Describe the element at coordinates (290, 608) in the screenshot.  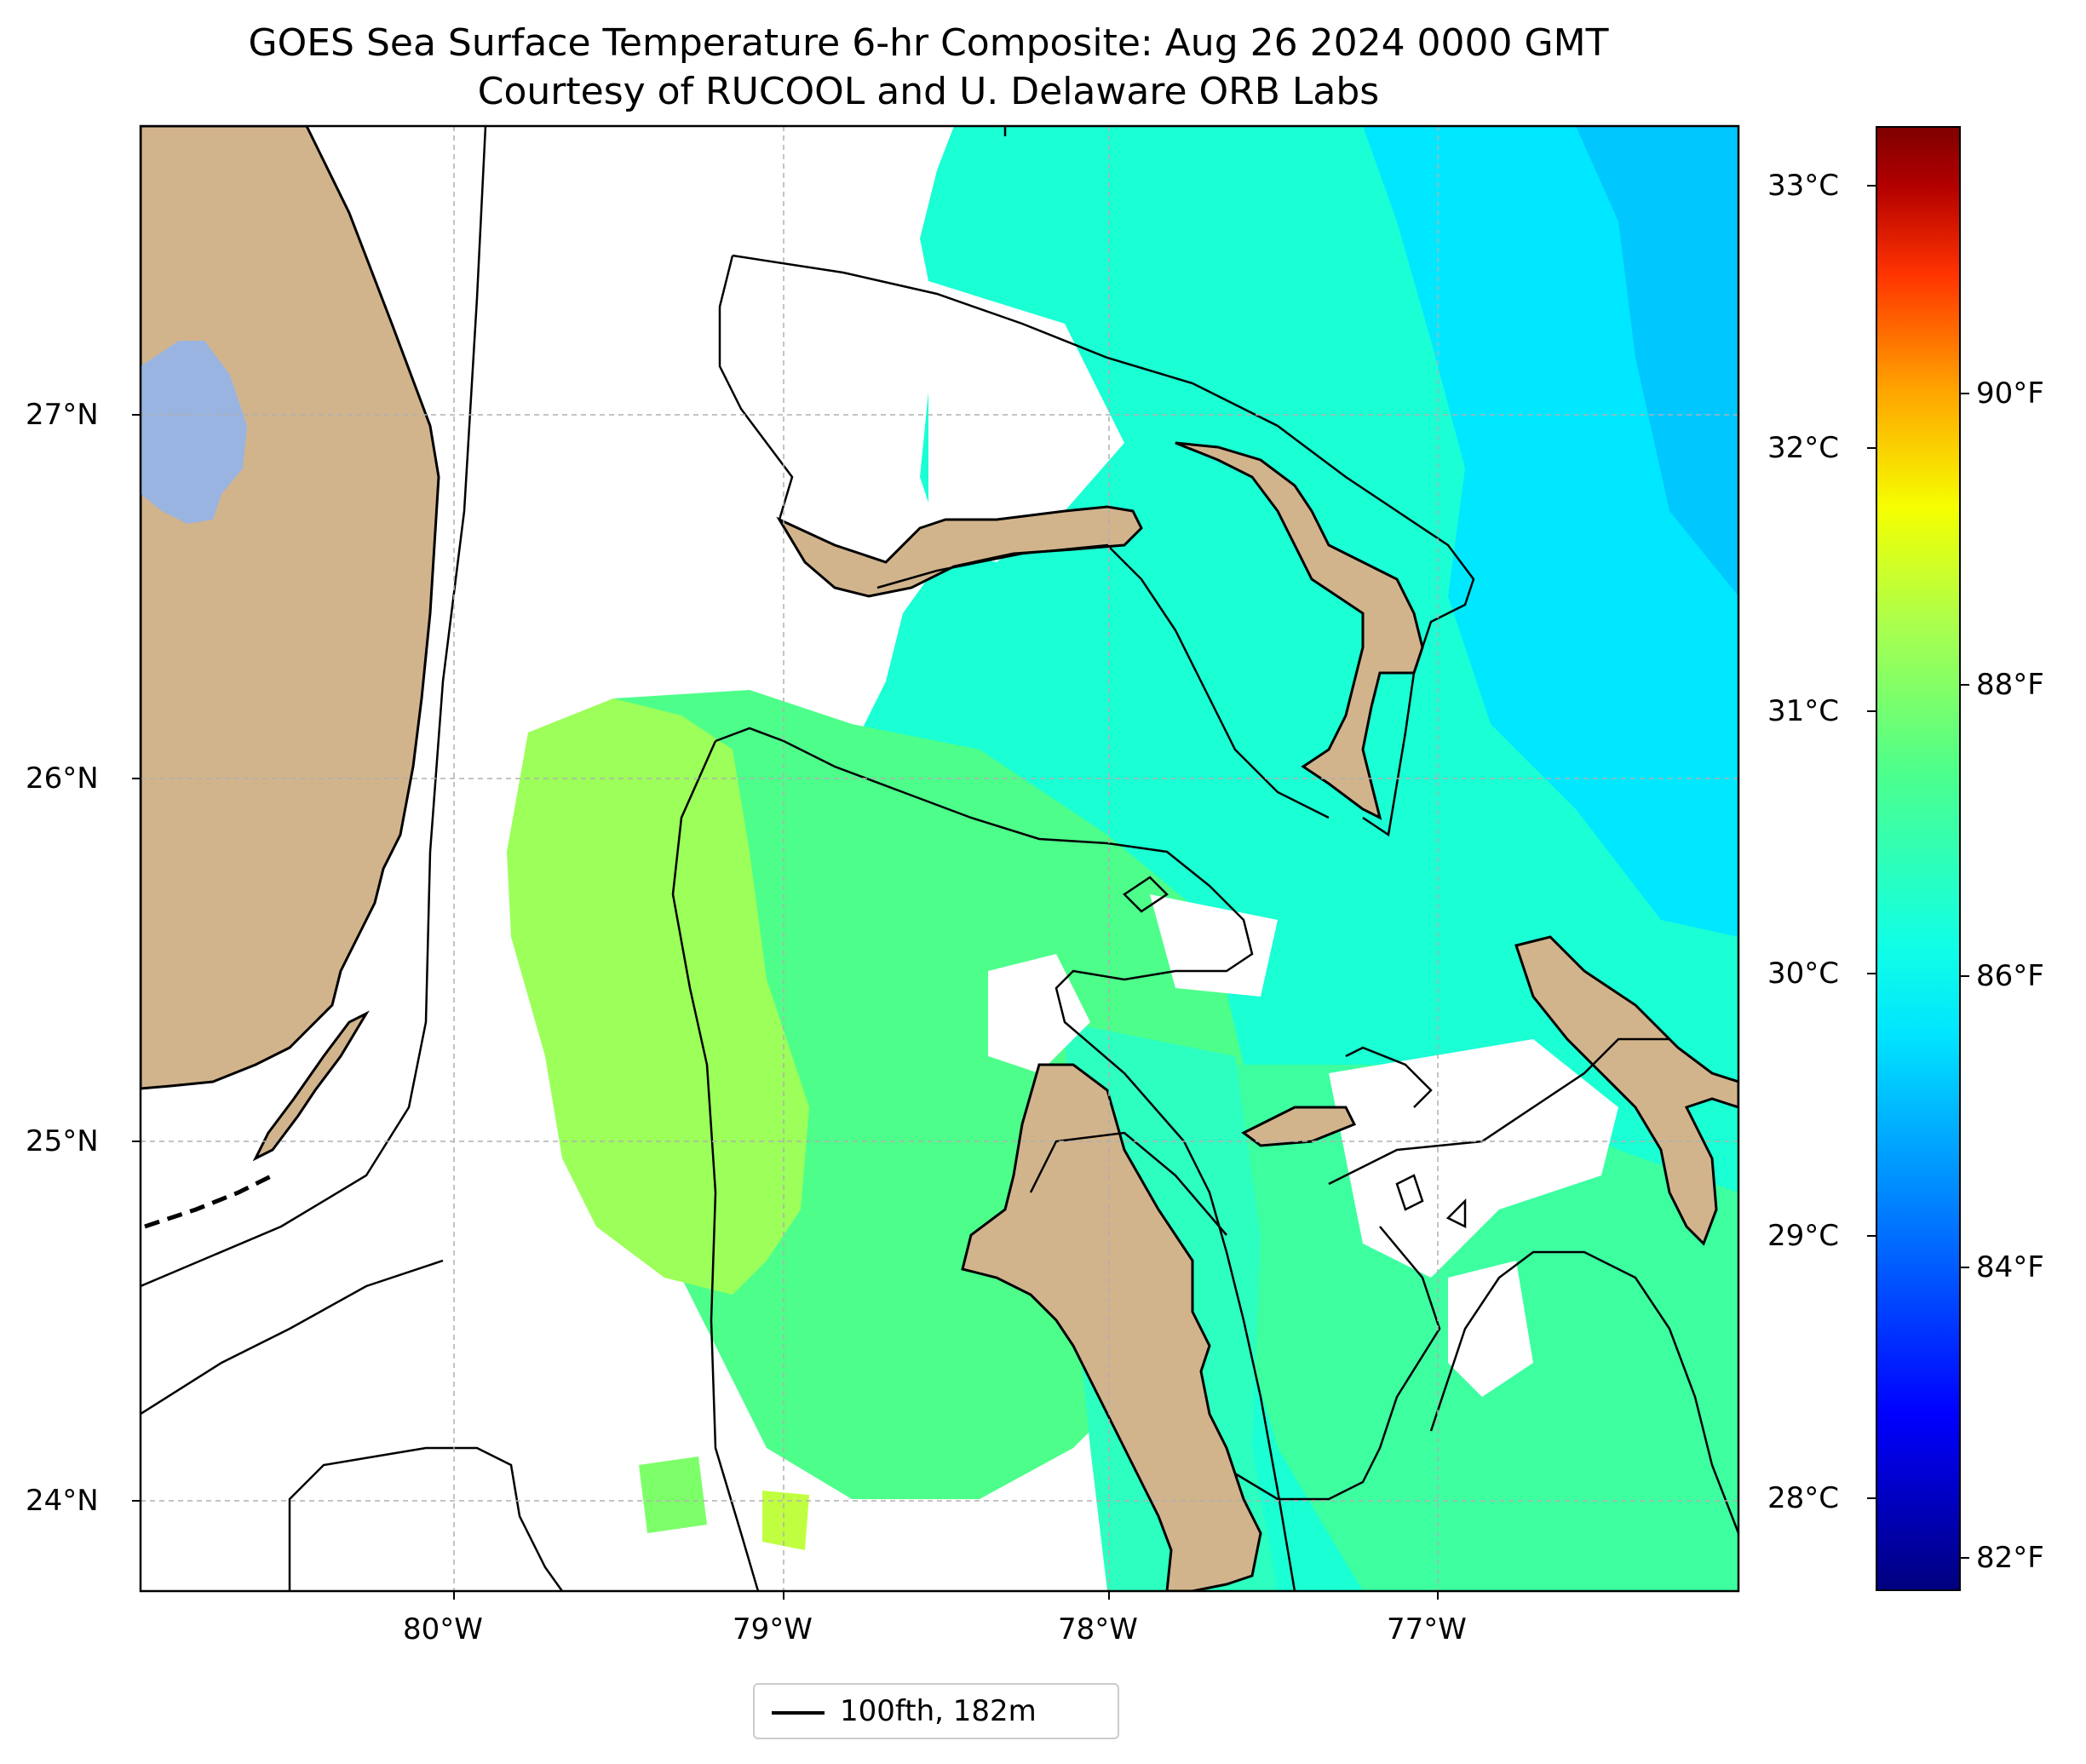
I see `florida-land` at that location.